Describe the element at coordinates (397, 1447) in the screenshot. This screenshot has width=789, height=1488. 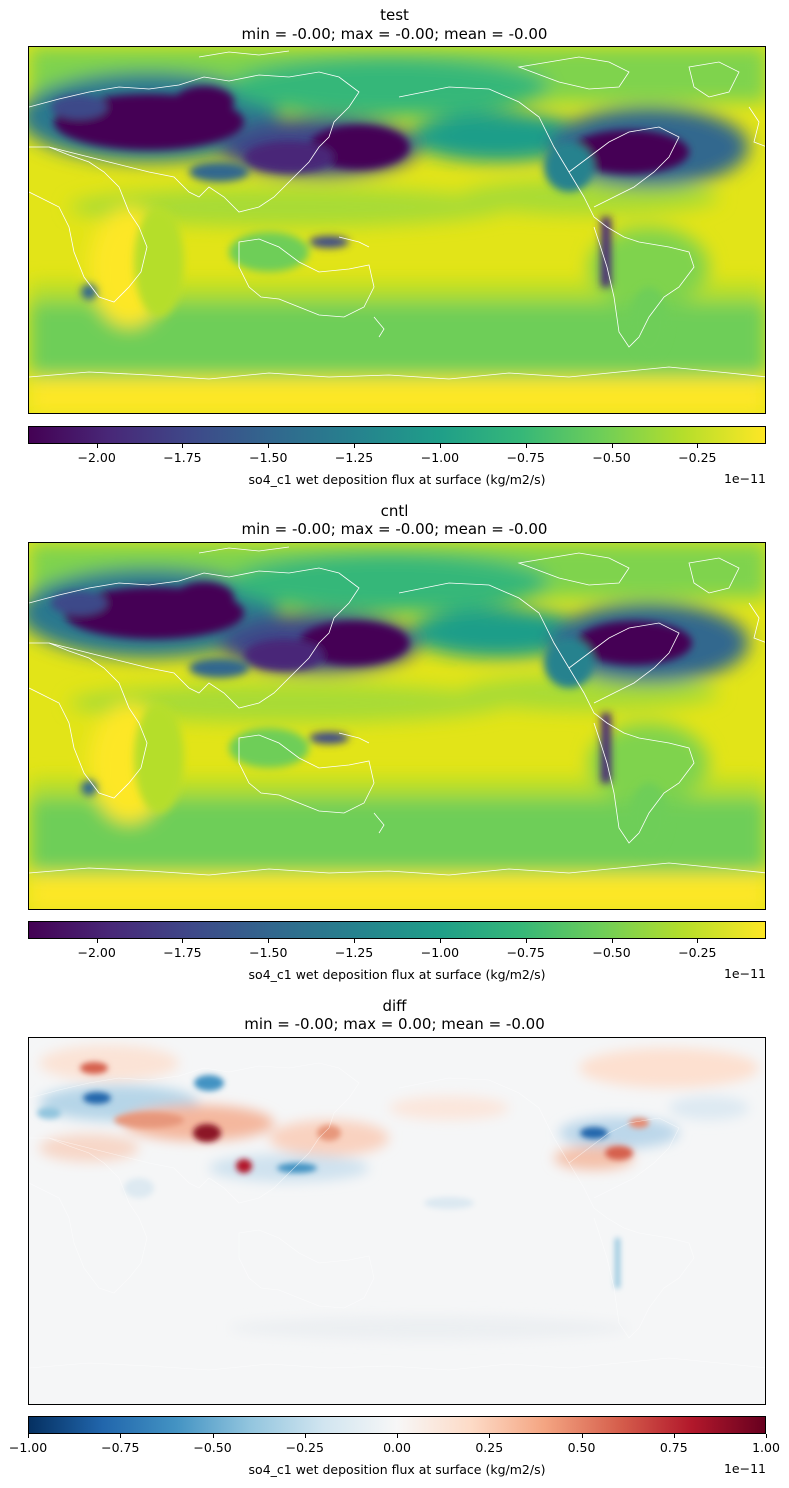
I see `colorbar-tick-label: 0.00` at that location.